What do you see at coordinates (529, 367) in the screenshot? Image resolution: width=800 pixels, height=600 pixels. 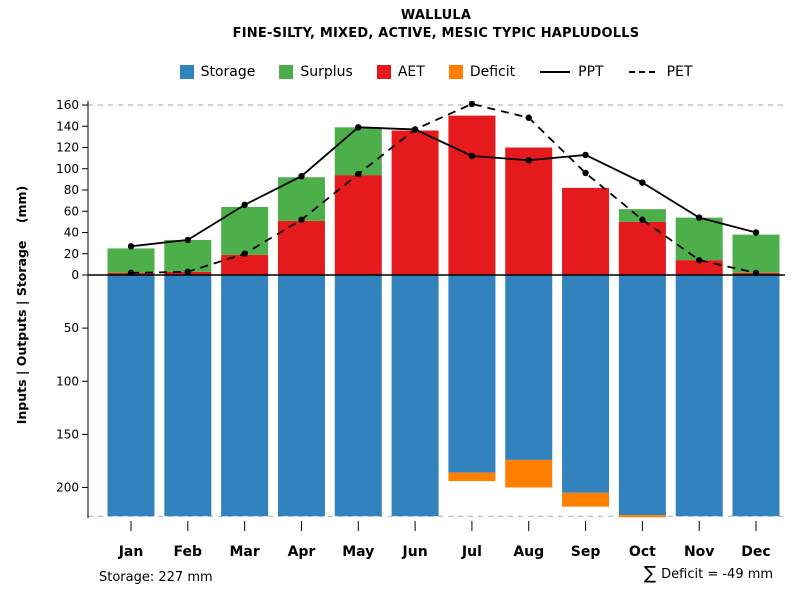 I see `storage-bar-aug` at bounding box center [529, 367].